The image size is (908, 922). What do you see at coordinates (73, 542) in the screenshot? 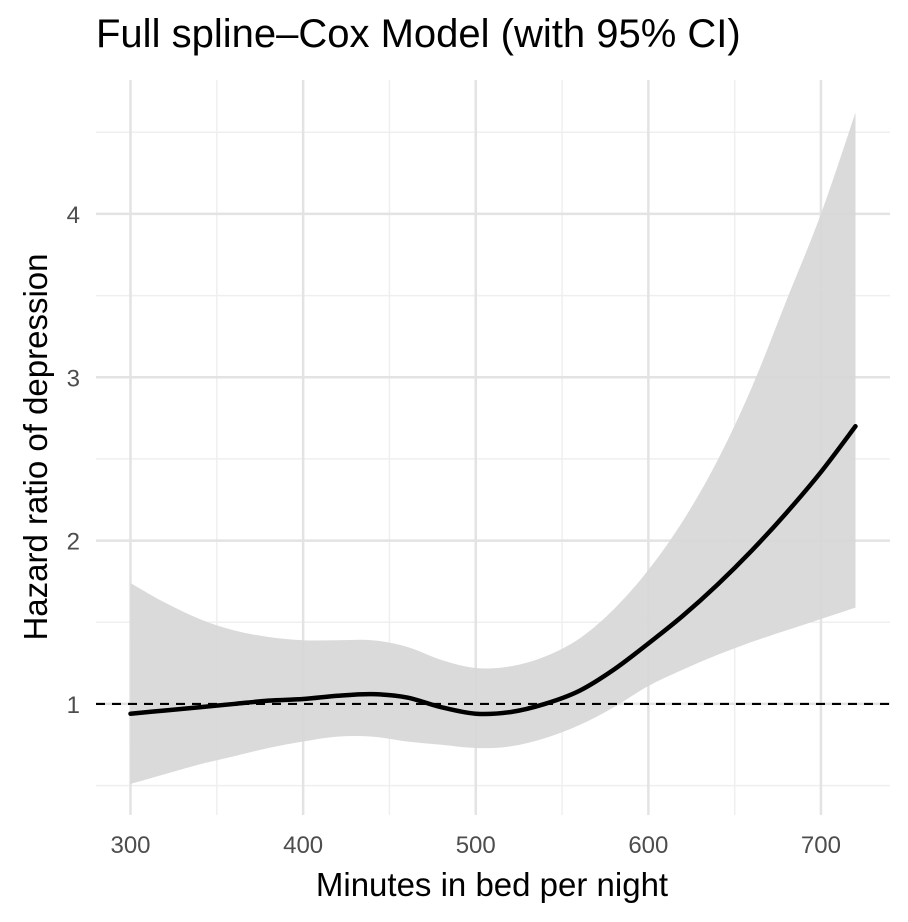
I see `y-tick-label: 2` at bounding box center [73, 542].